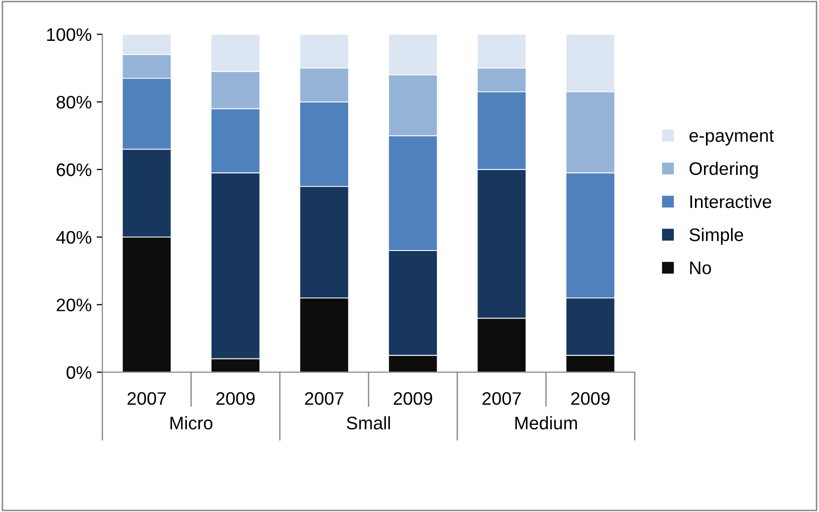  What do you see at coordinates (701, 268) in the screenshot?
I see `legend-label: No` at bounding box center [701, 268].